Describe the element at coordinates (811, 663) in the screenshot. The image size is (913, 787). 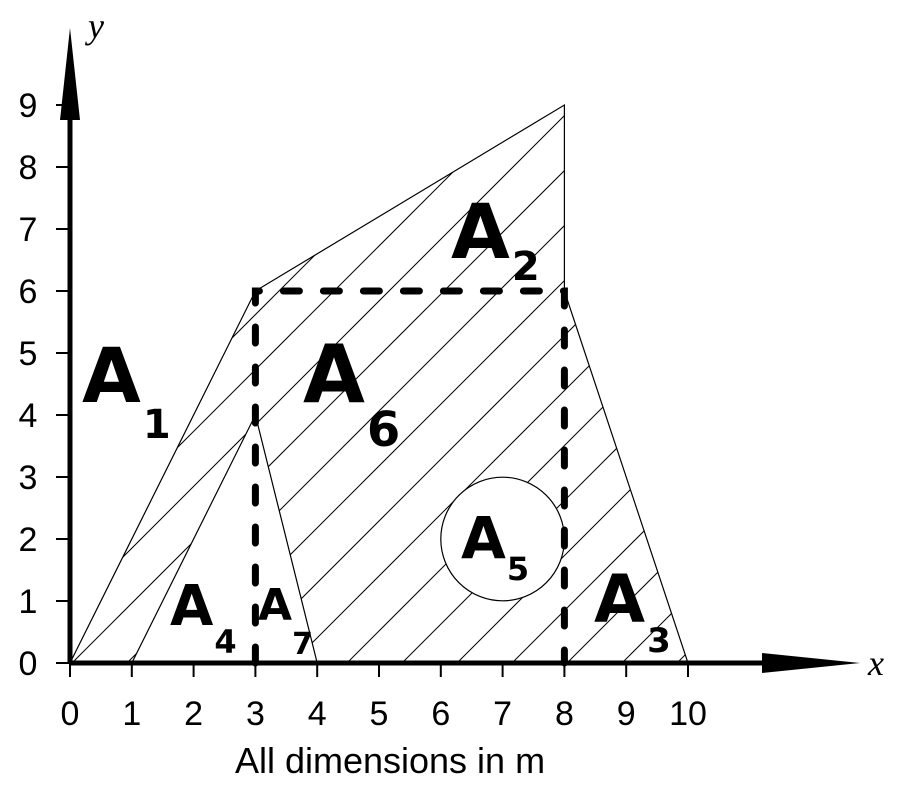
I see `x-axis-arrowhead` at that location.